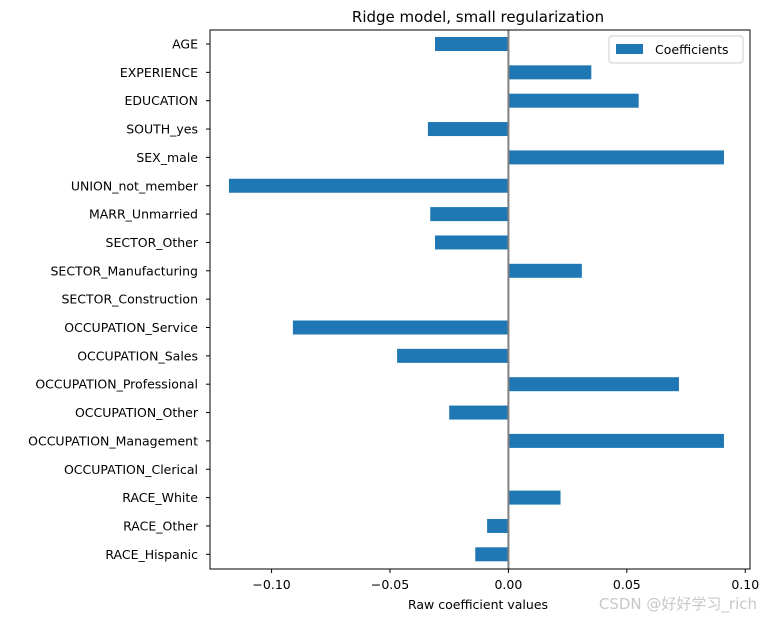 The height and width of the screenshot is (622, 771). What do you see at coordinates (185, 44) in the screenshot?
I see `y-tick-label: AGE` at bounding box center [185, 44].